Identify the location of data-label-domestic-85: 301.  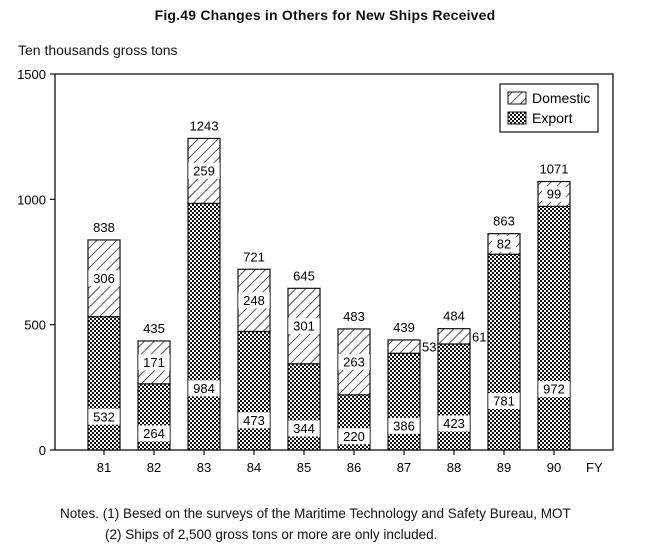
(304, 326).